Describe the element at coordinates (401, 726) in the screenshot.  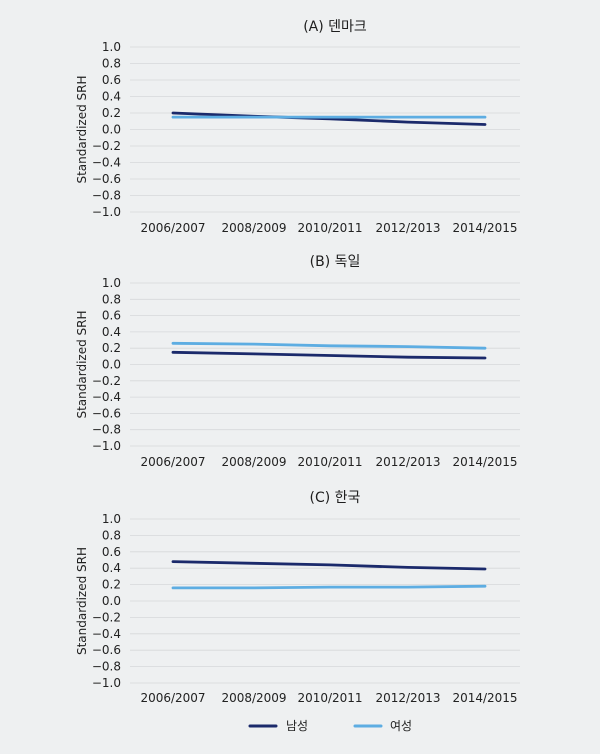
I see `legend-label: 여성` at that location.